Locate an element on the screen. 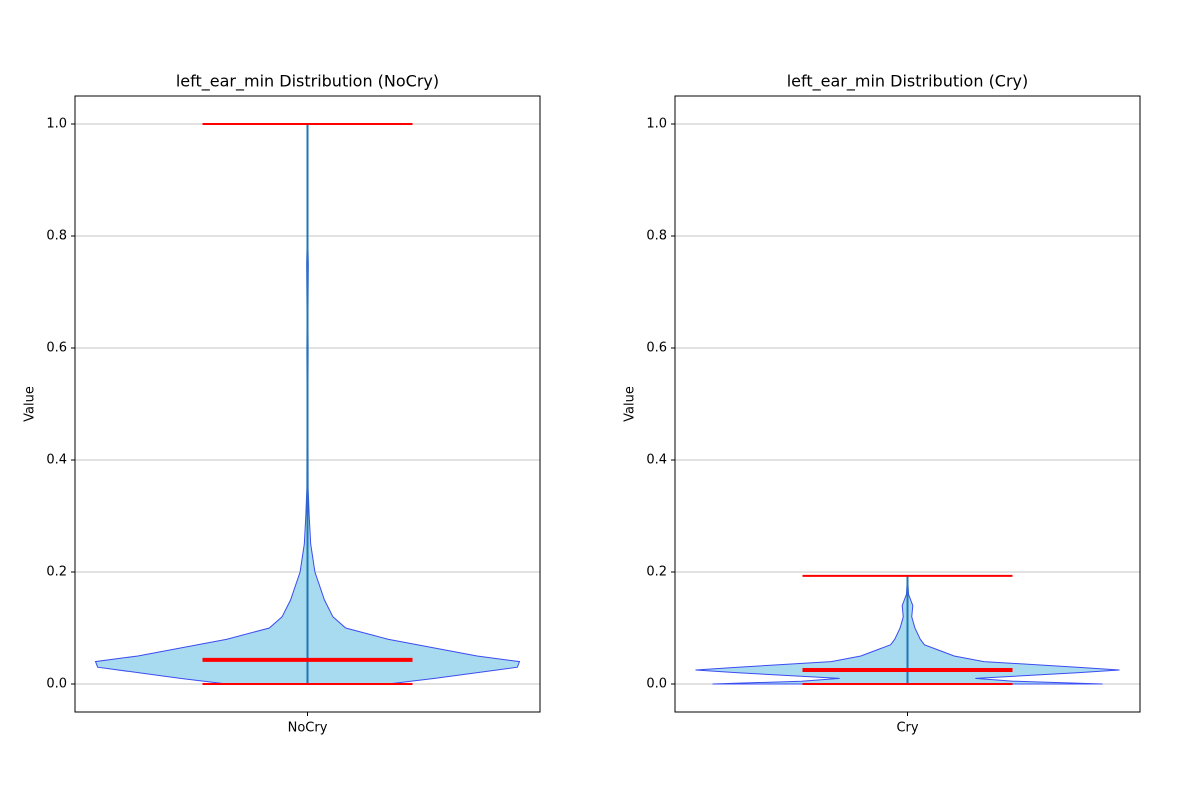 The image size is (1200, 800). x-tick-label: NoCry is located at coordinates (308, 728).